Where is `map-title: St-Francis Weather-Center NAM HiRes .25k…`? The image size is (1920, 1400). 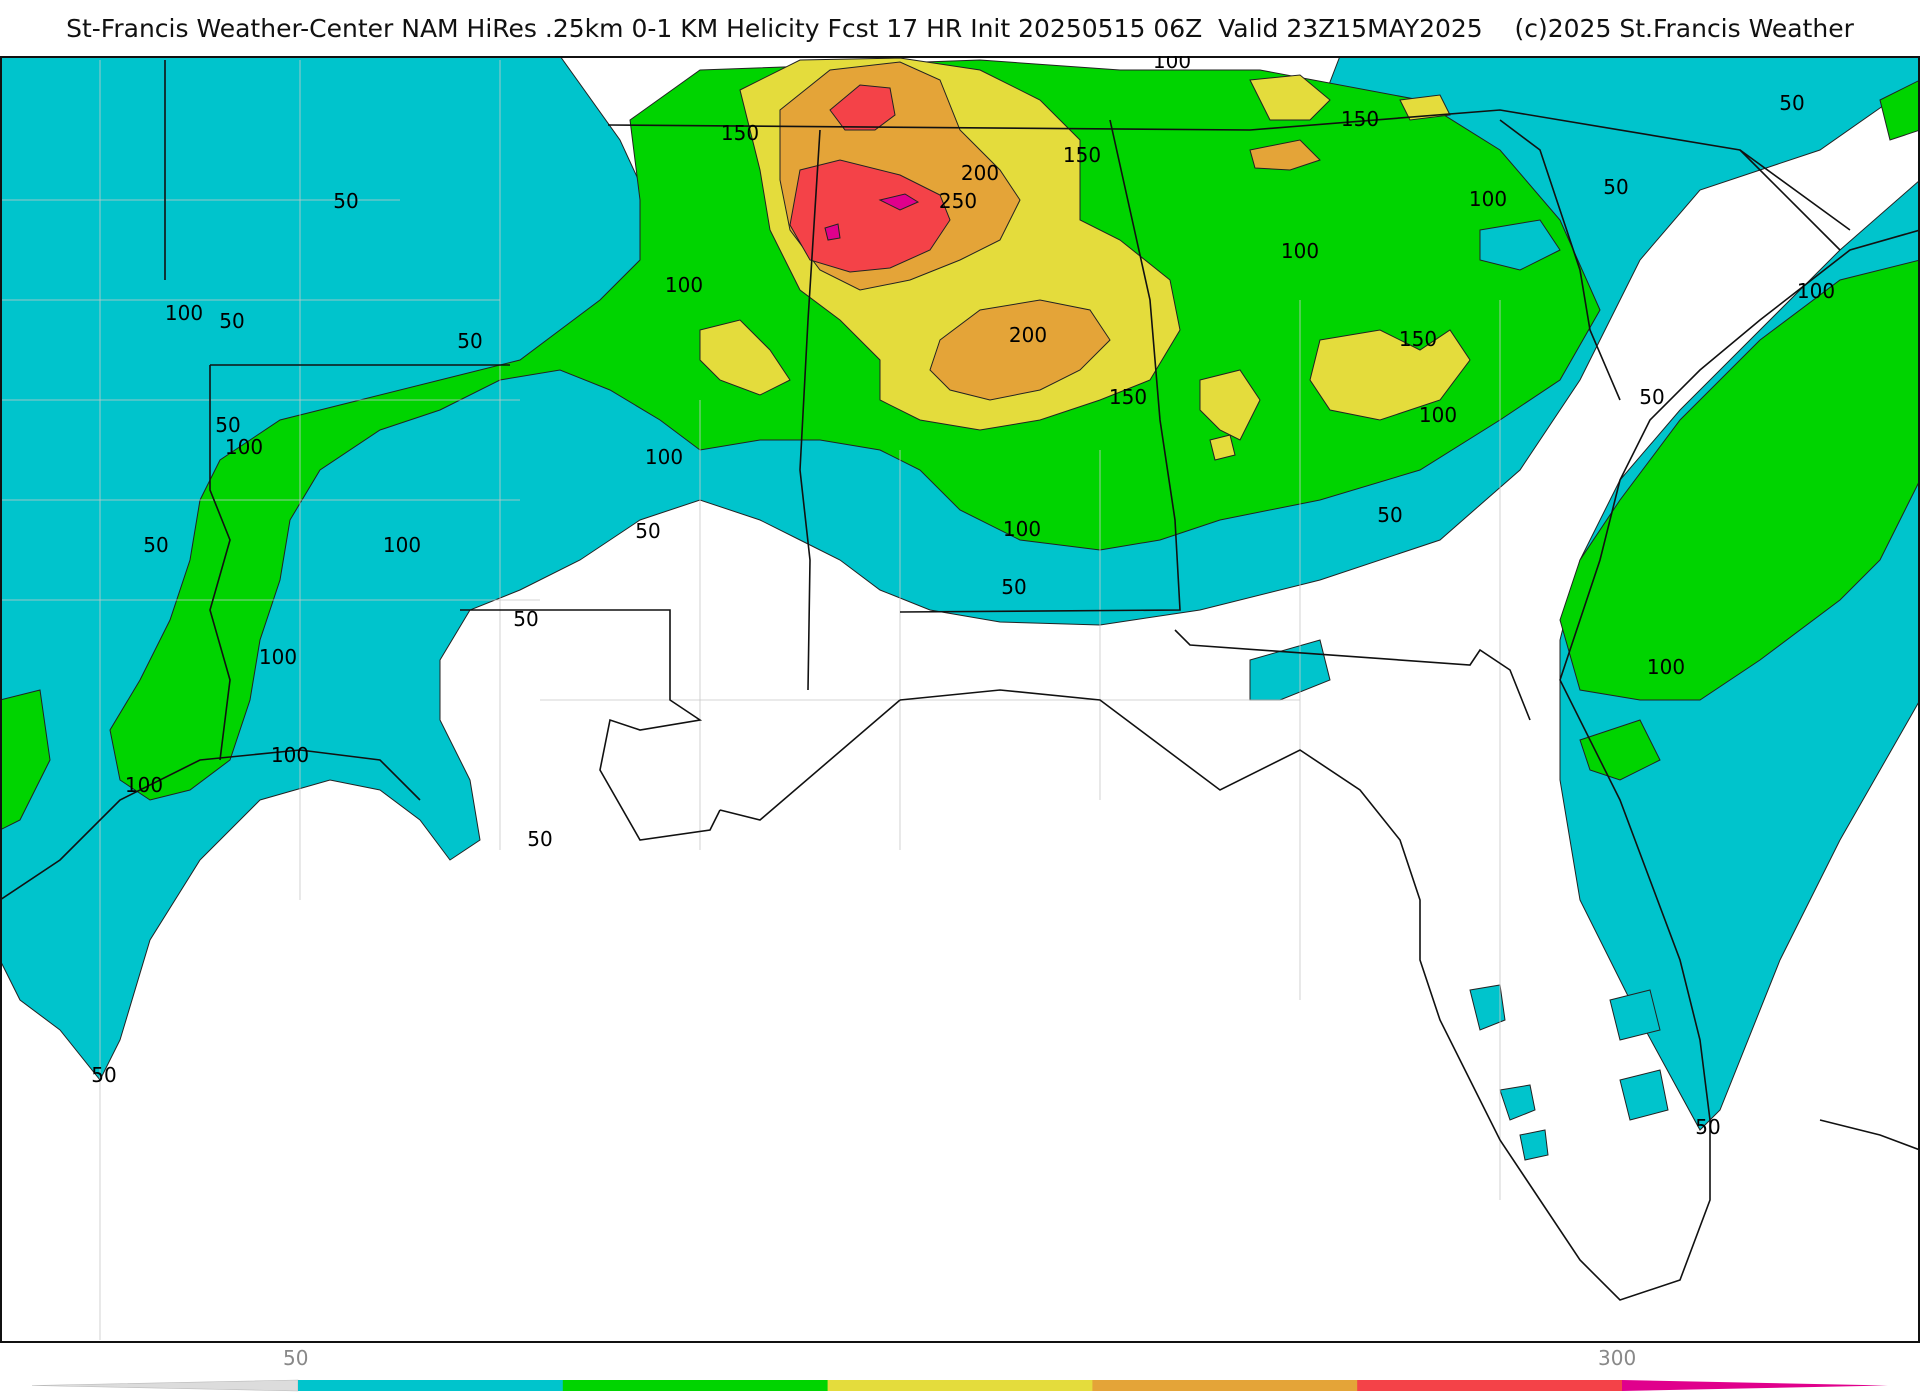
map-title: St-Francis Weather-Center NAM HiRes .25k… is located at coordinates (960, 28).